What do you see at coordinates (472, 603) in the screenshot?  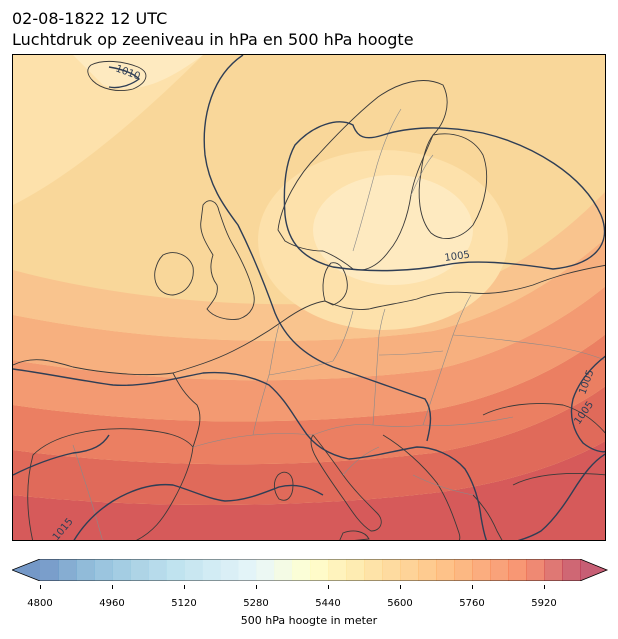 I see `colorbar-tick-label: 5760` at bounding box center [472, 603].